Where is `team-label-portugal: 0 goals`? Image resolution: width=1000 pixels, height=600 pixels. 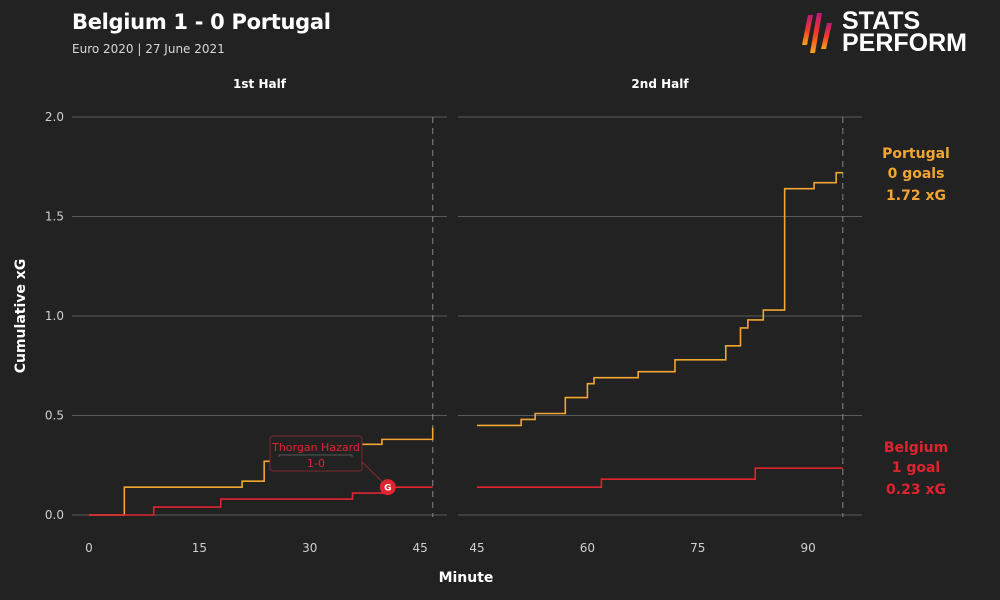 team-label-portugal: 0 goals is located at coordinates (916, 174).